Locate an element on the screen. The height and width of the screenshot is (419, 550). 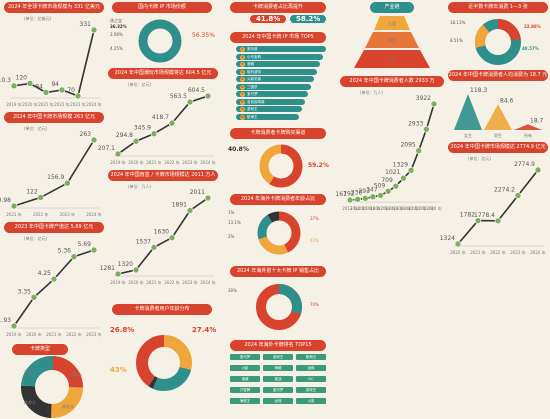
data-label: 192 is located at coordinates (349, 193).